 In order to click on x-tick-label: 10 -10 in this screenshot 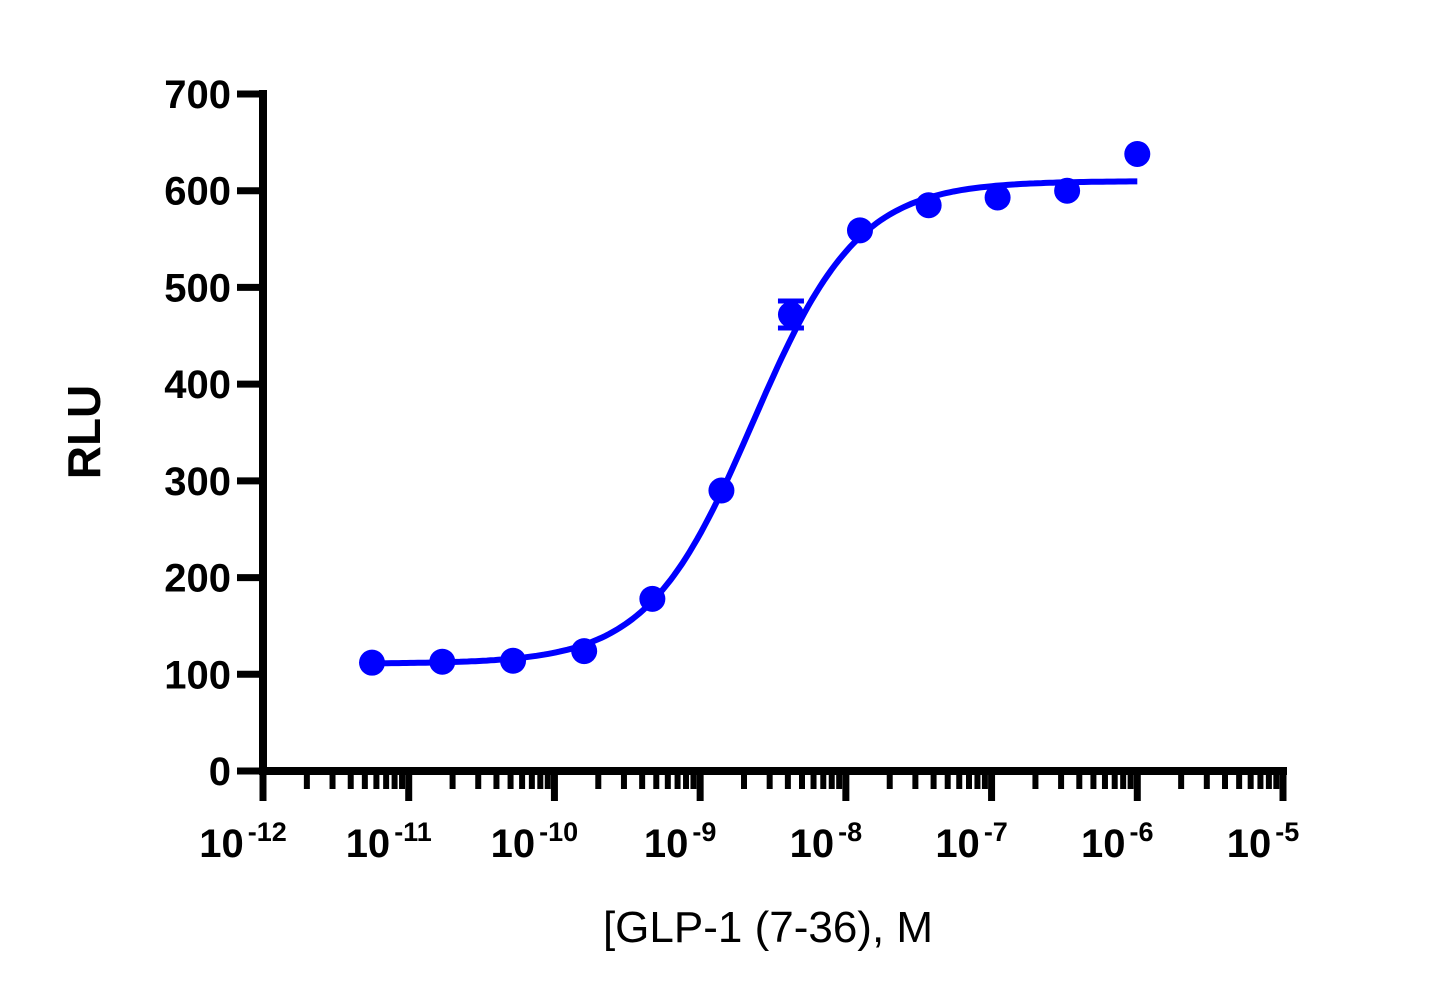, I will do `click(535, 841)`.